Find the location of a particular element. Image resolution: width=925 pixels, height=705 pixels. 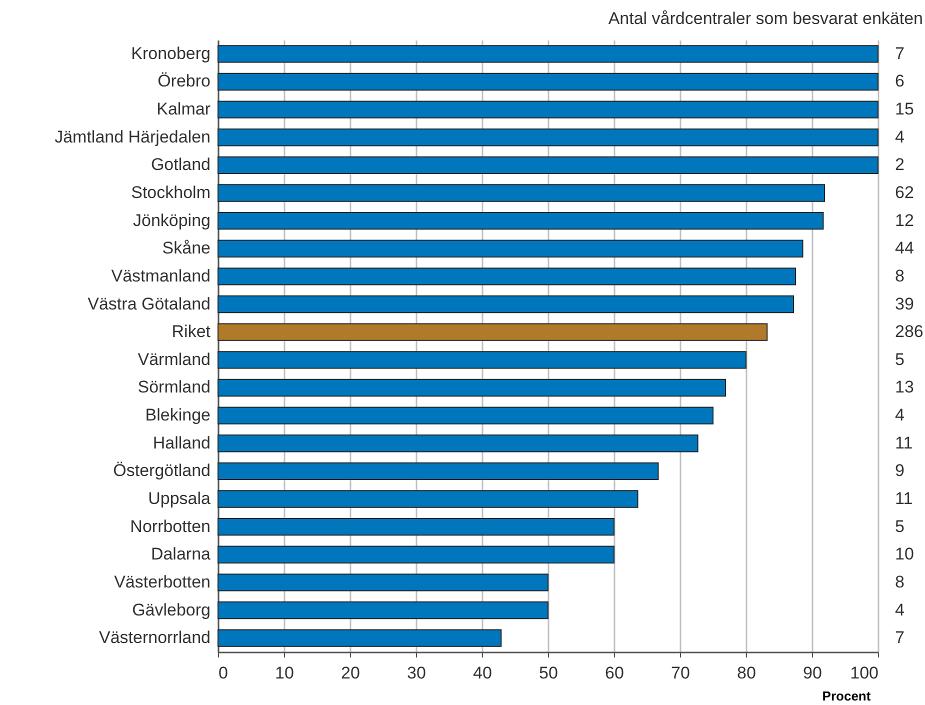

y-tick-label: Blekinge is located at coordinates (177, 415).